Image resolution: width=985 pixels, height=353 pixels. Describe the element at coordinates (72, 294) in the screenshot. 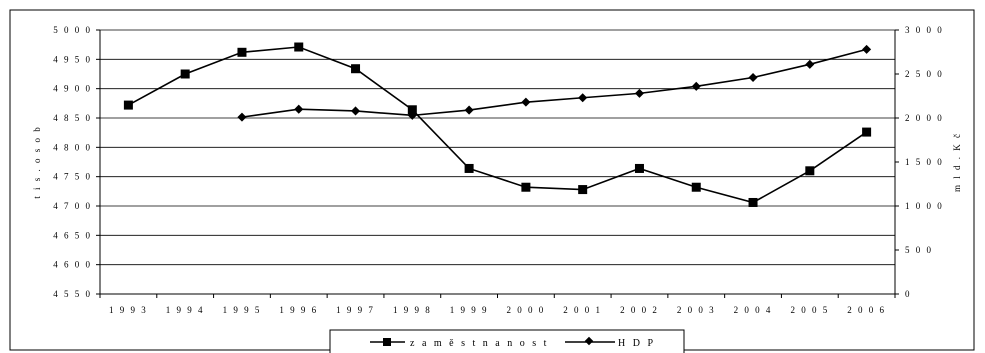

I see `left-tick-label-4550: 4 5 5 0` at that location.